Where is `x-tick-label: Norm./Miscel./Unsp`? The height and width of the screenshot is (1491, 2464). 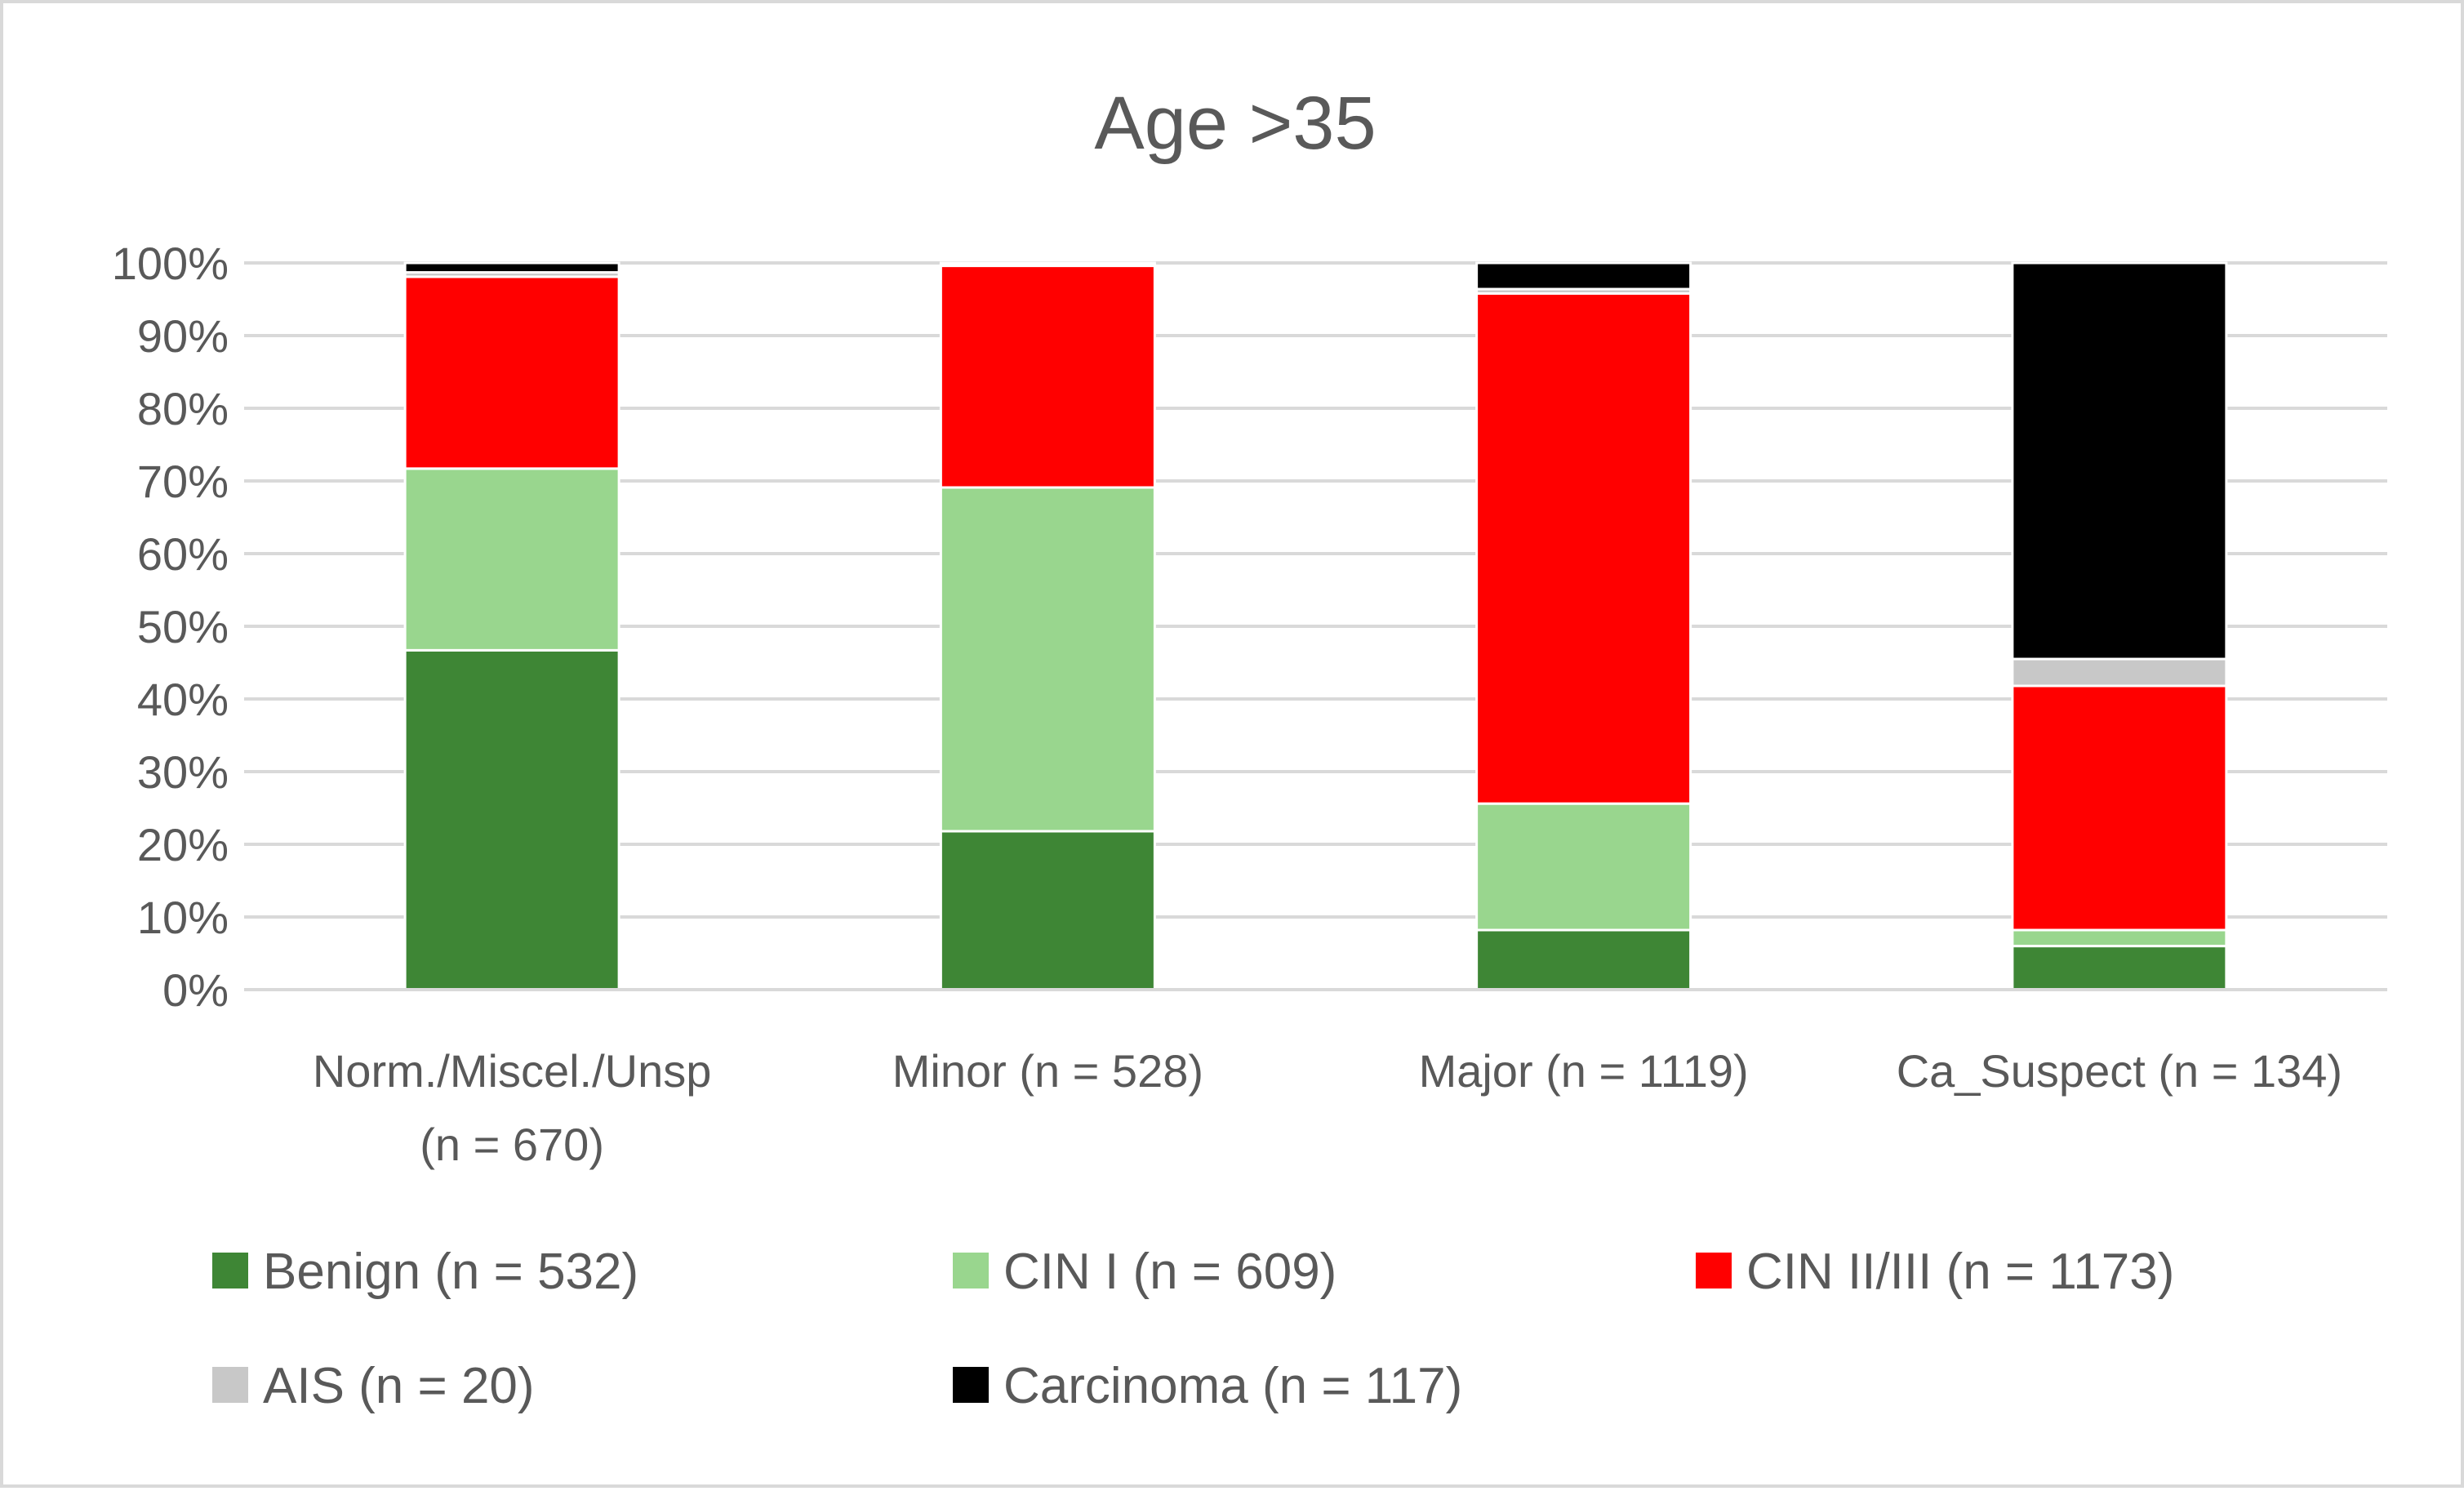 x-tick-label: Norm./Miscel./Unsp is located at coordinates (512, 1071).